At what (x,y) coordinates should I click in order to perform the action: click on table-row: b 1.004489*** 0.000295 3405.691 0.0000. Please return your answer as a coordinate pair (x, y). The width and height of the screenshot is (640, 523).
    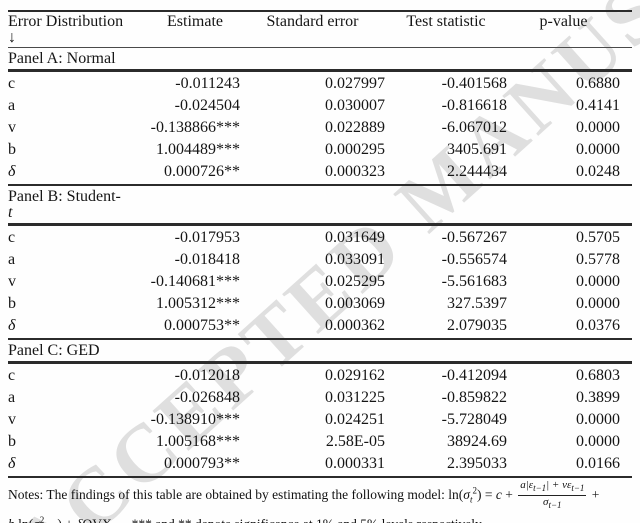
    Looking at the image, I should click on (320, 150).